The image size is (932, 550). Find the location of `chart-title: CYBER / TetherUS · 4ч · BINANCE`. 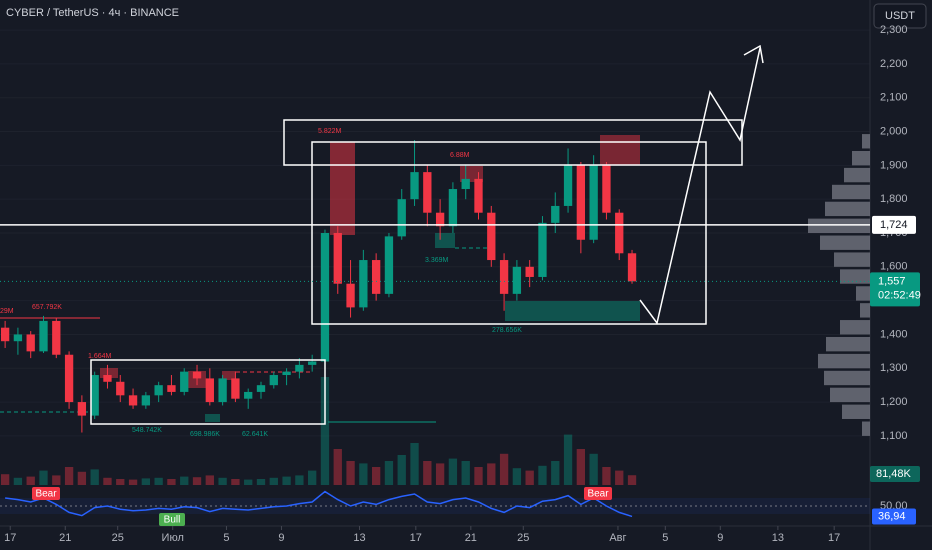

chart-title: CYBER / TetherUS · 4ч · BINANCE is located at coordinates (92, 13).